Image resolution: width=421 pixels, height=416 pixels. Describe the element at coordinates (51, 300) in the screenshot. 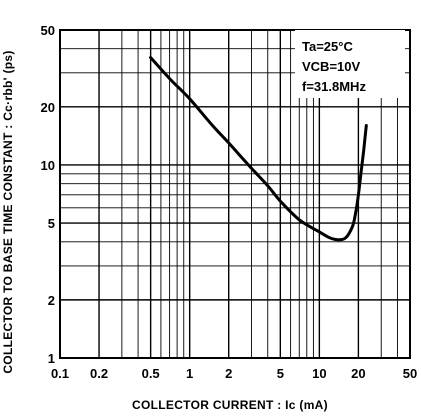

I see `y-tick-label: 2` at that location.